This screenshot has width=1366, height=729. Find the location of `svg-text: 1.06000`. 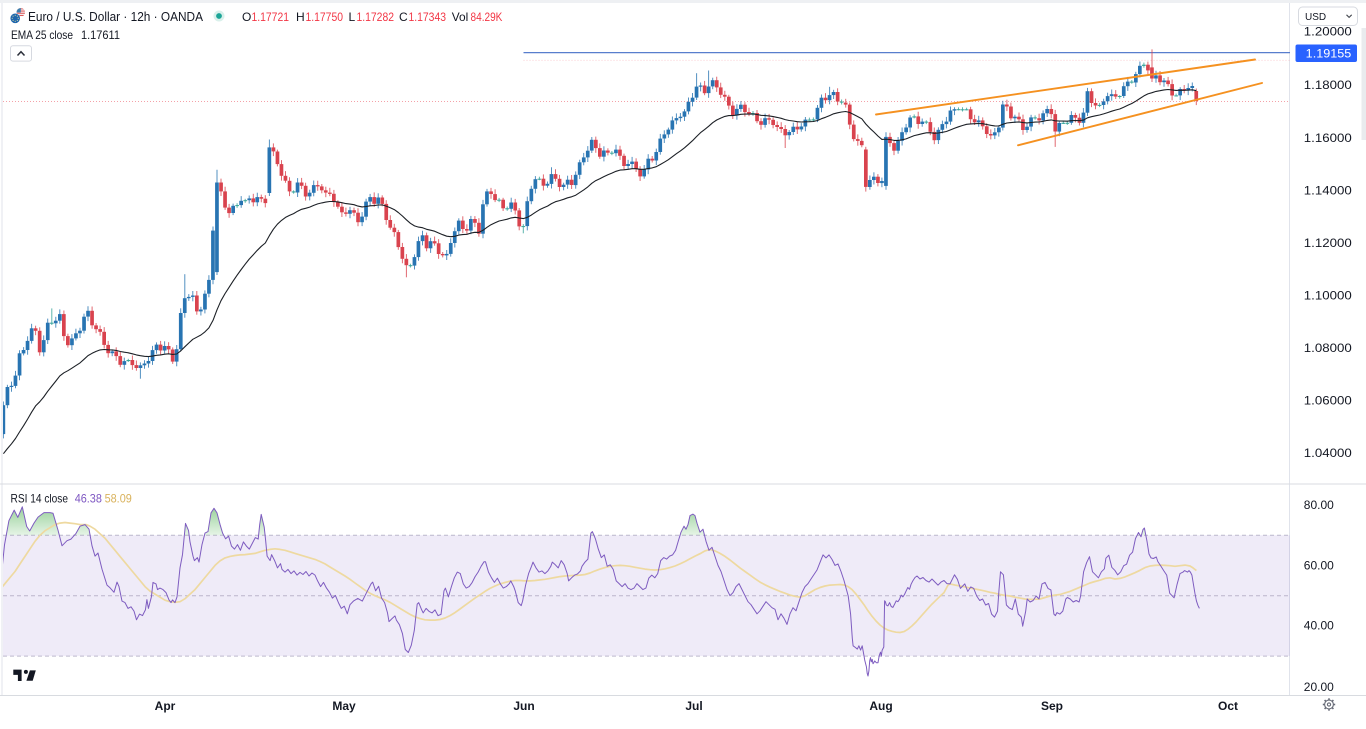

svg-text: 1.06000 is located at coordinates (1328, 400).